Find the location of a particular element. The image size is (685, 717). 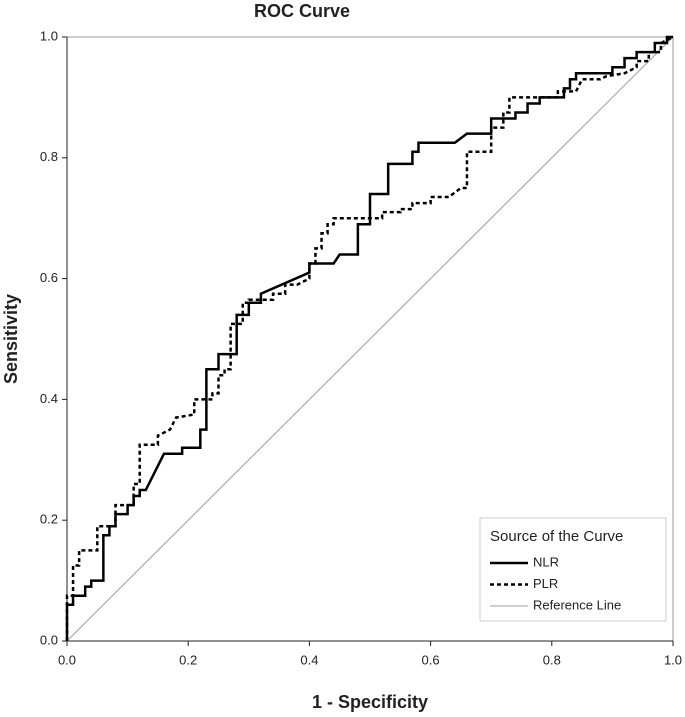

y-tick-label: 0.4 is located at coordinates (49, 398).